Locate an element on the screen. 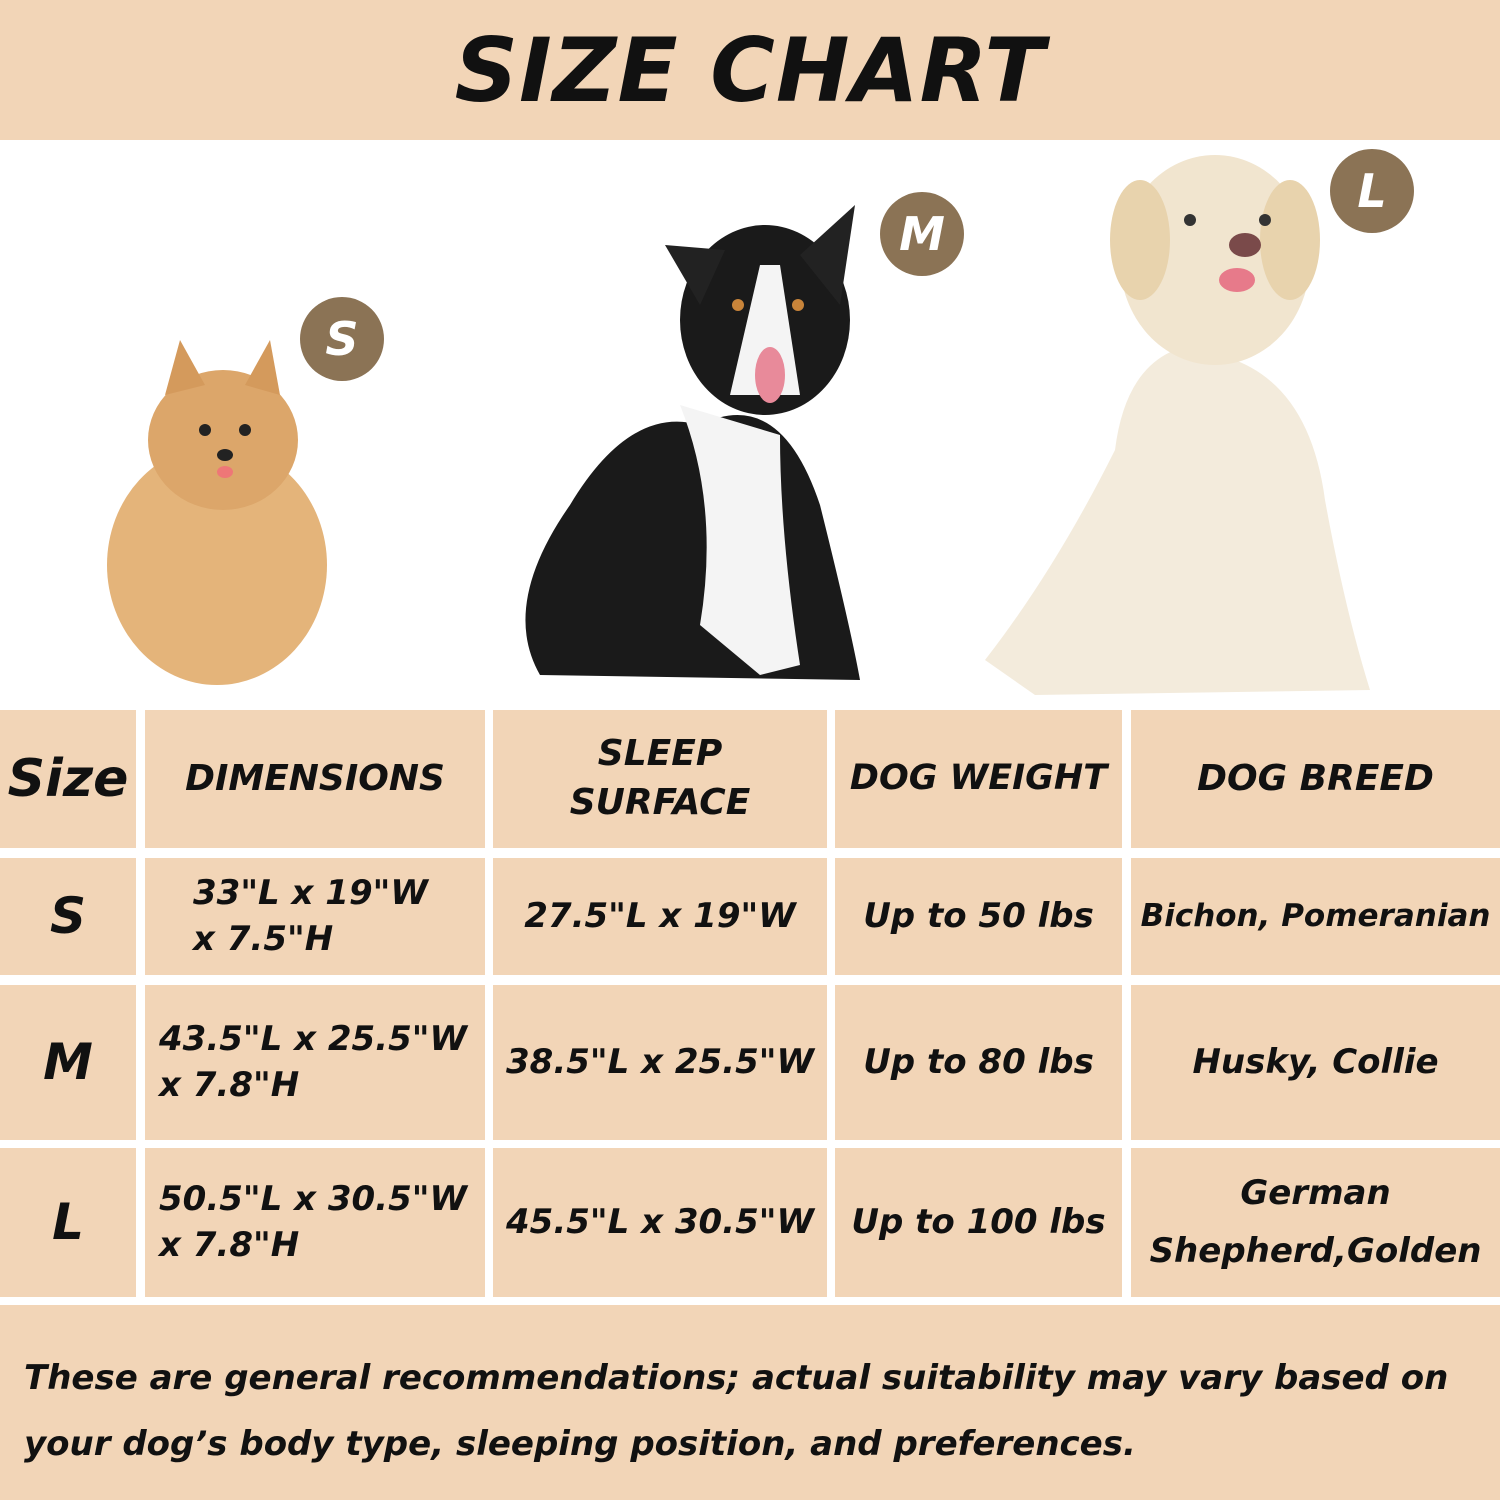 The image size is (1500, 1500). title-banner: SIZE CHART is located at coordinates (750, 70).